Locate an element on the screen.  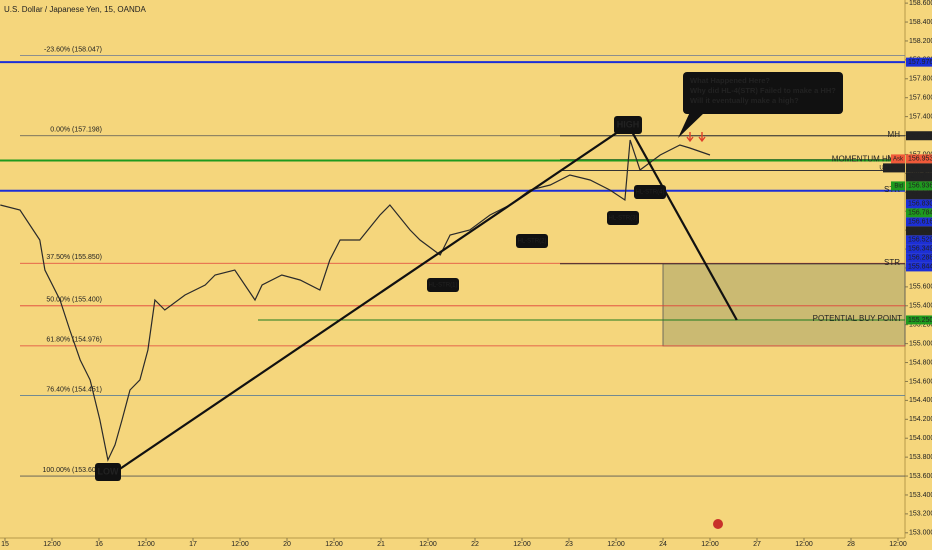
price-tag-label: 156.550 is located at coordinates (920, 231).